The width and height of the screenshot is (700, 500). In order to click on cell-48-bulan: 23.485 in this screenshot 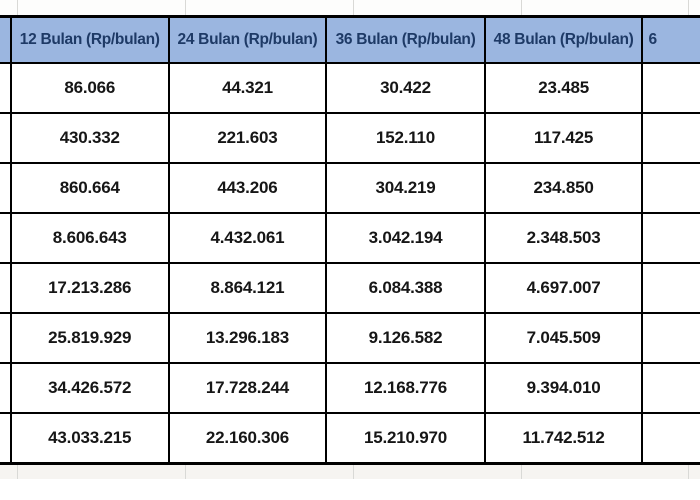, I will do `click(563, 88)`.